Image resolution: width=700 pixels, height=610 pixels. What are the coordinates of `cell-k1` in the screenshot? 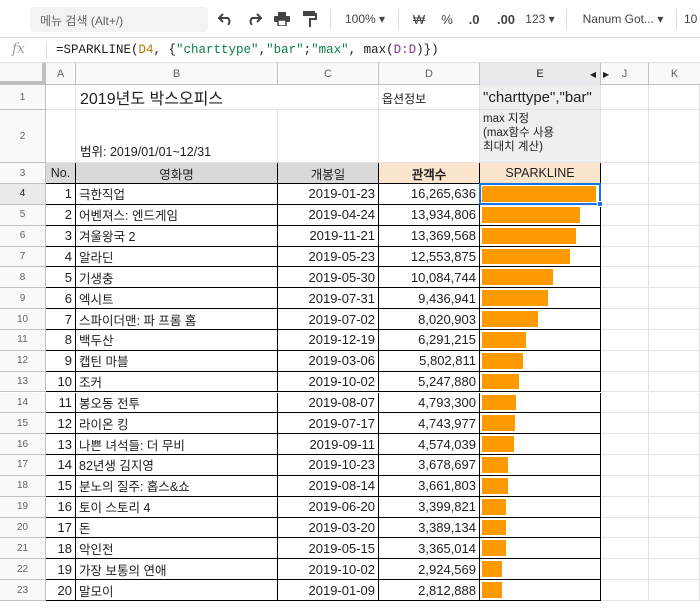 It's located at (674, 97).